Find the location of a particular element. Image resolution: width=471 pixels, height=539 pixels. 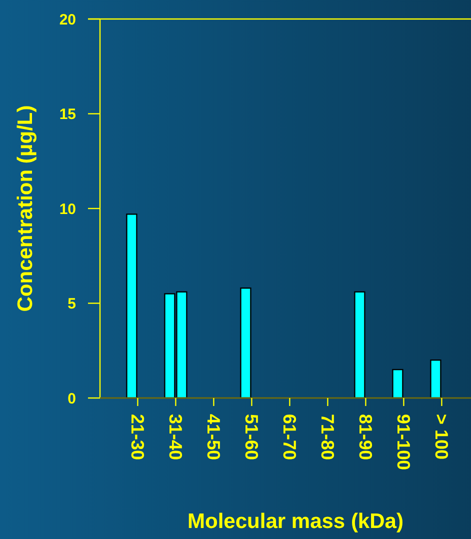

x-axis-title: Molecular mass (kDa) is located at coordinates (296, 521).